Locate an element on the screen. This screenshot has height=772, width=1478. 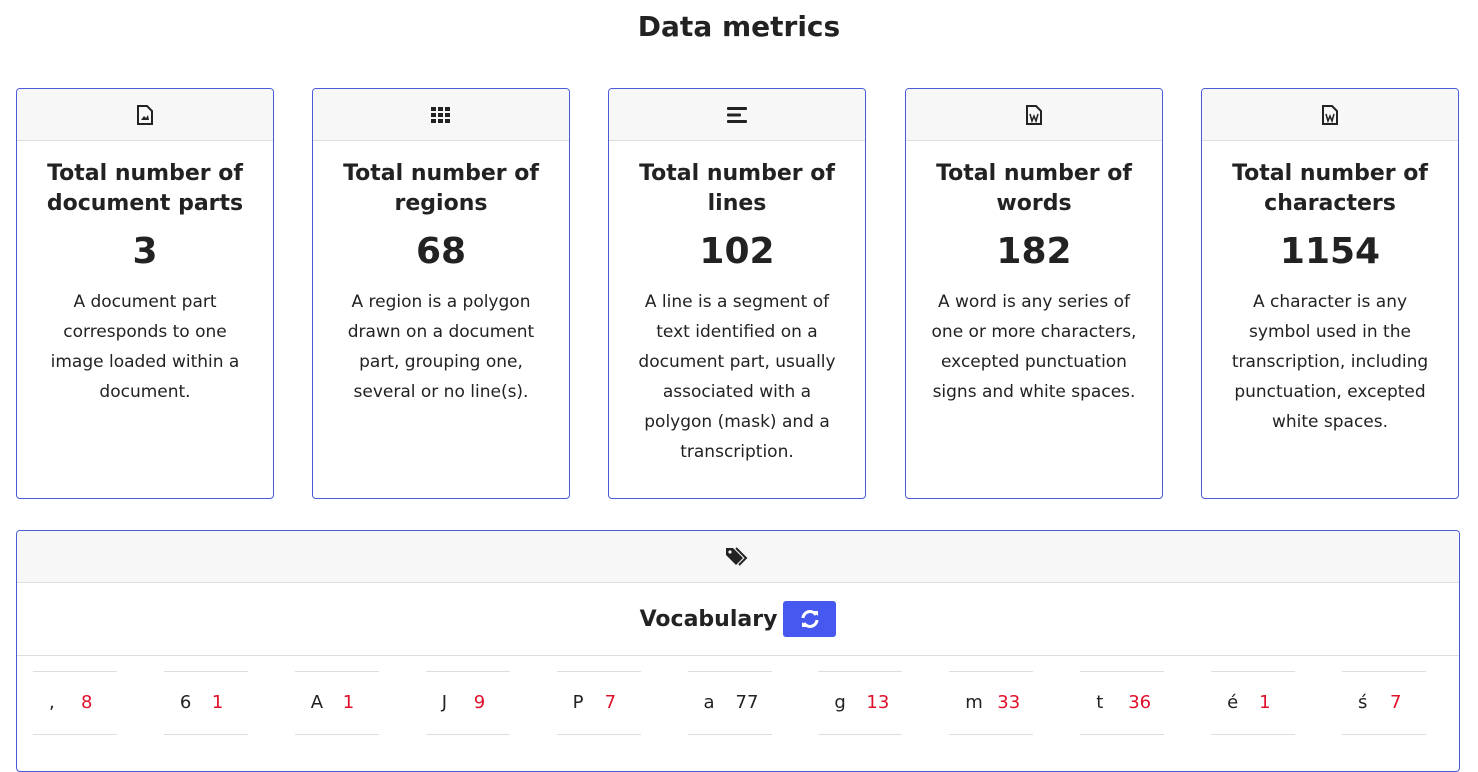
vocabulary-count: 13 is located at coordinates (878, 702).